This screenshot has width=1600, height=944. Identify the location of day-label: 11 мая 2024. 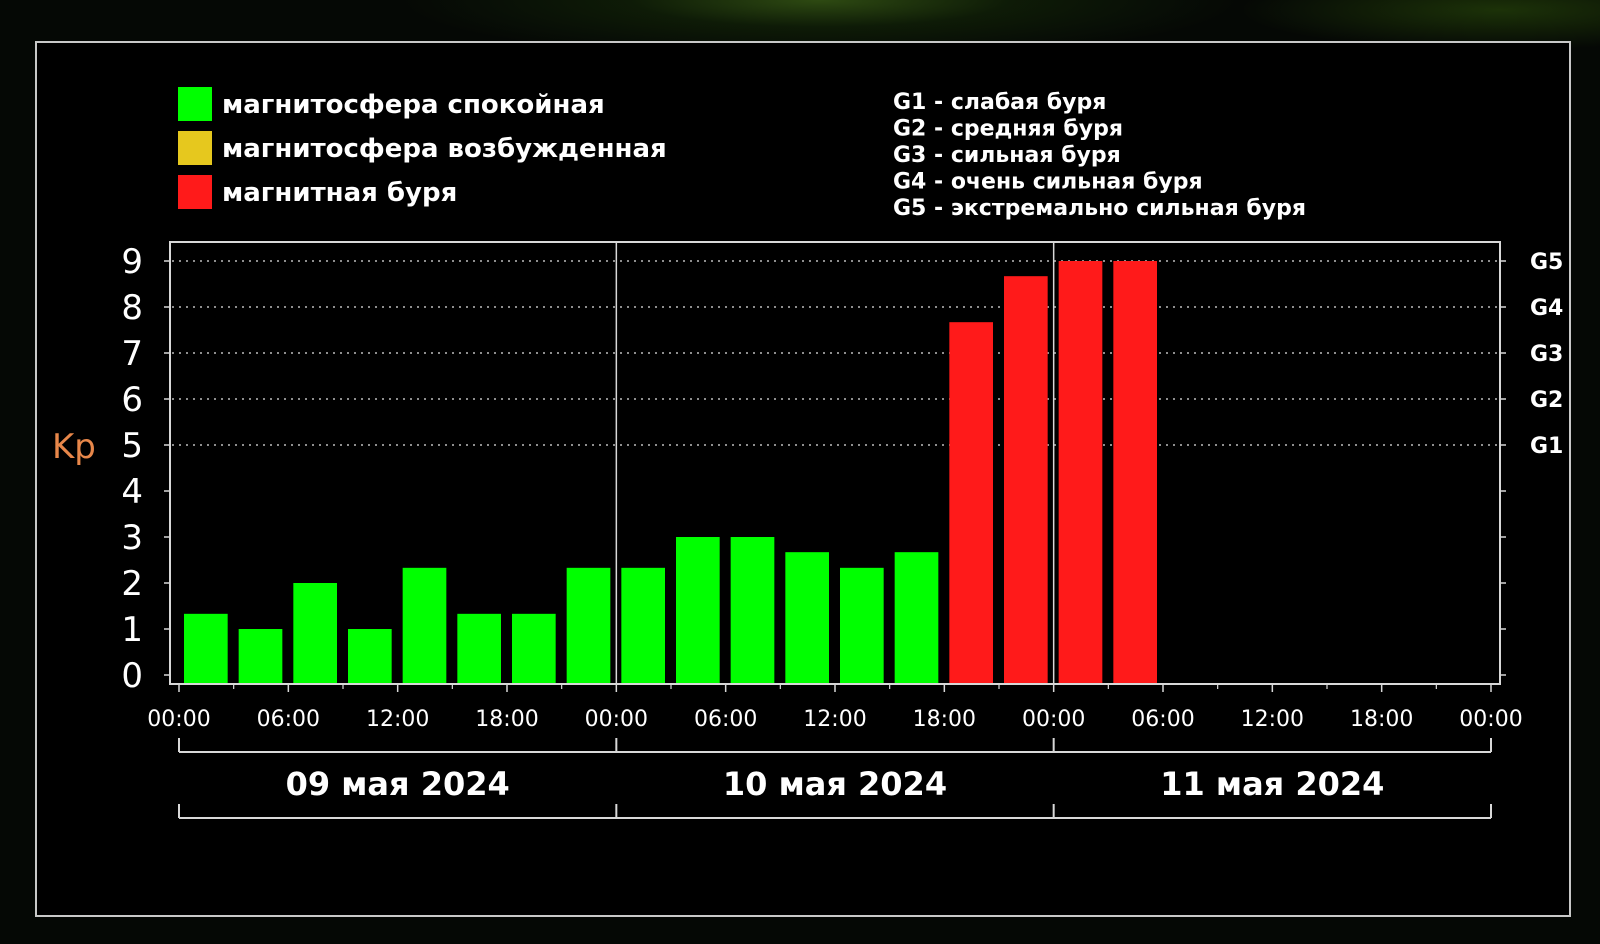
(1272, 784).